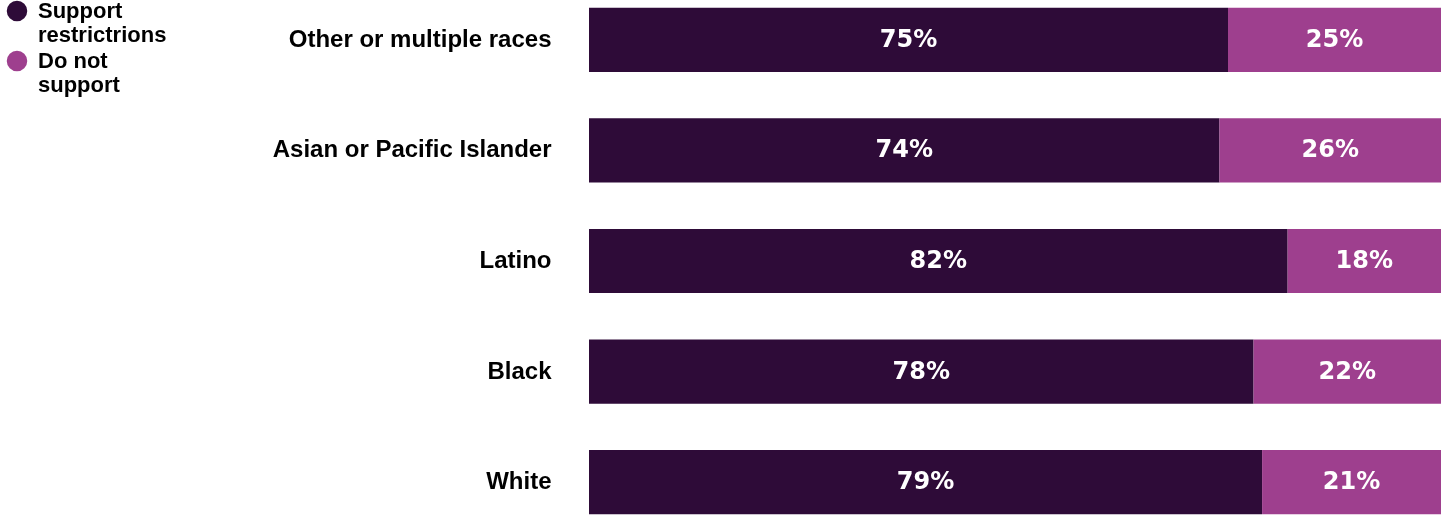  I want to click on y-tick-label: Black, so click(520, 370).